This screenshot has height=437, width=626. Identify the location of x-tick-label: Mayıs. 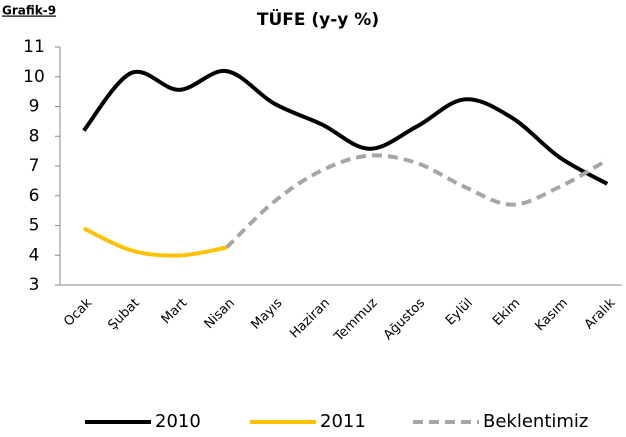
(266, 314).